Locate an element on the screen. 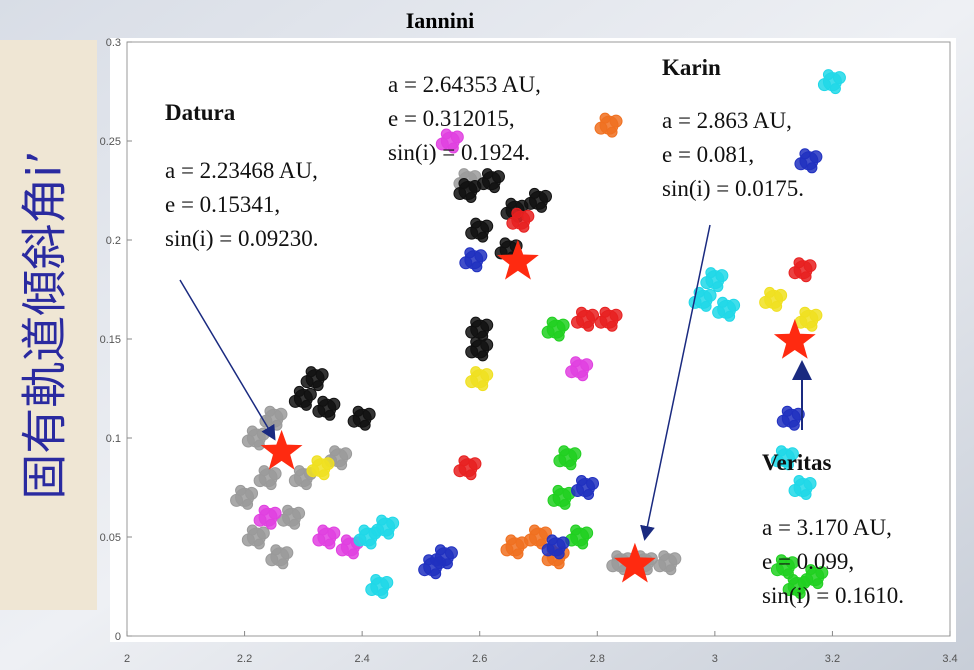 Image resolution: width=974 pixels, height=670 pixels. y-label-box is located at coordinates (48, 325).